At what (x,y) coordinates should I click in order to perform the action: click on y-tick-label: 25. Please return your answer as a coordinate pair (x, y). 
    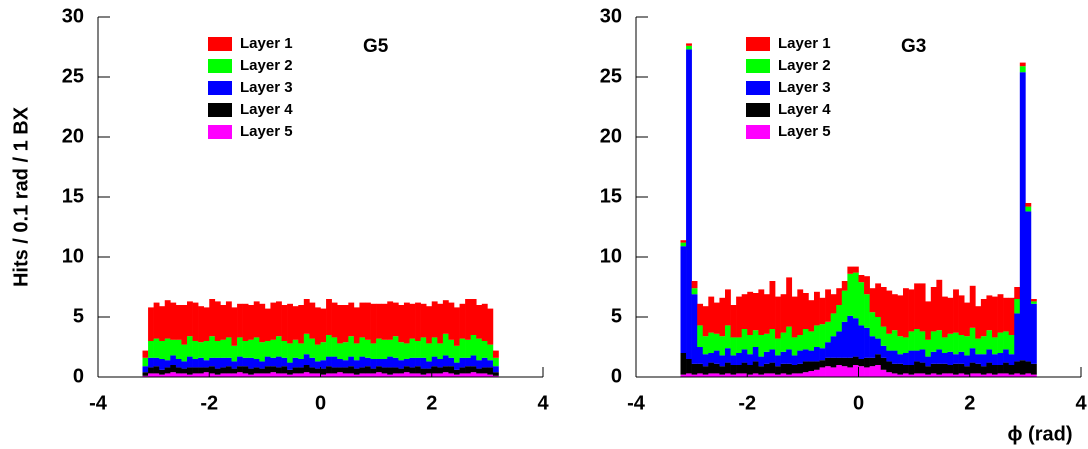
    Looking at the image, I should click on (73, 76).